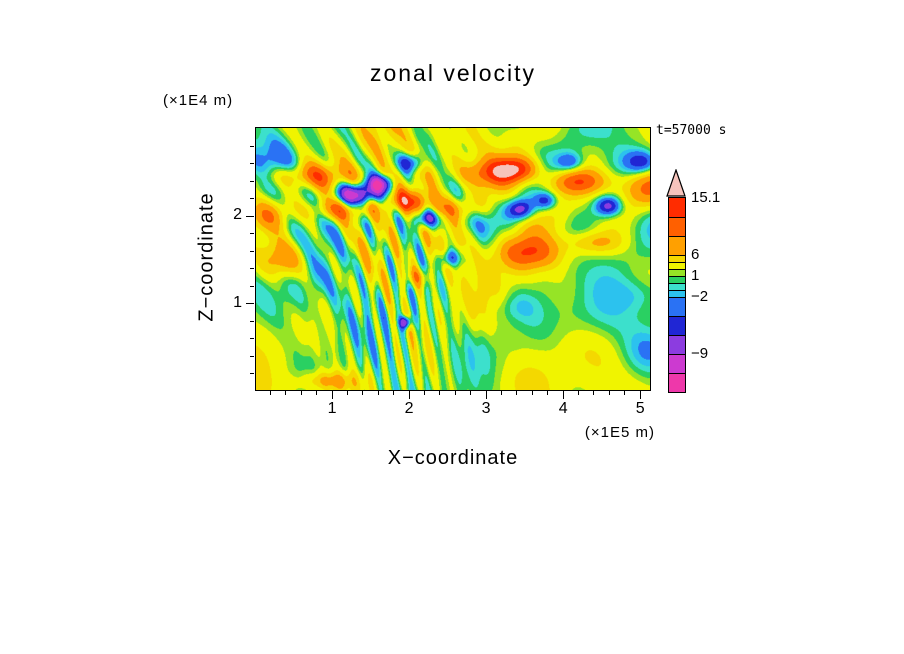  What do you see at coordinates (695, 254) in the screenshot?
I see `colorbar-label: 6` at bounding box center [695, 254].